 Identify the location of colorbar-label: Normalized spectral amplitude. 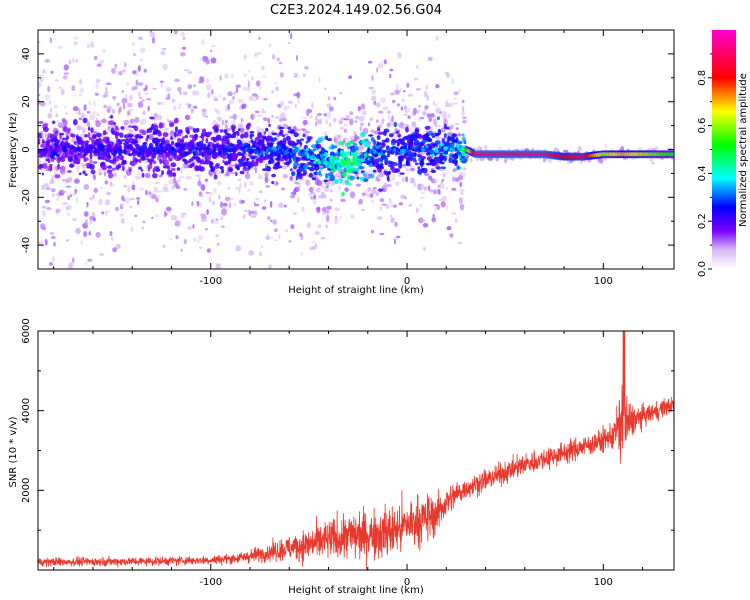
(743, 150).